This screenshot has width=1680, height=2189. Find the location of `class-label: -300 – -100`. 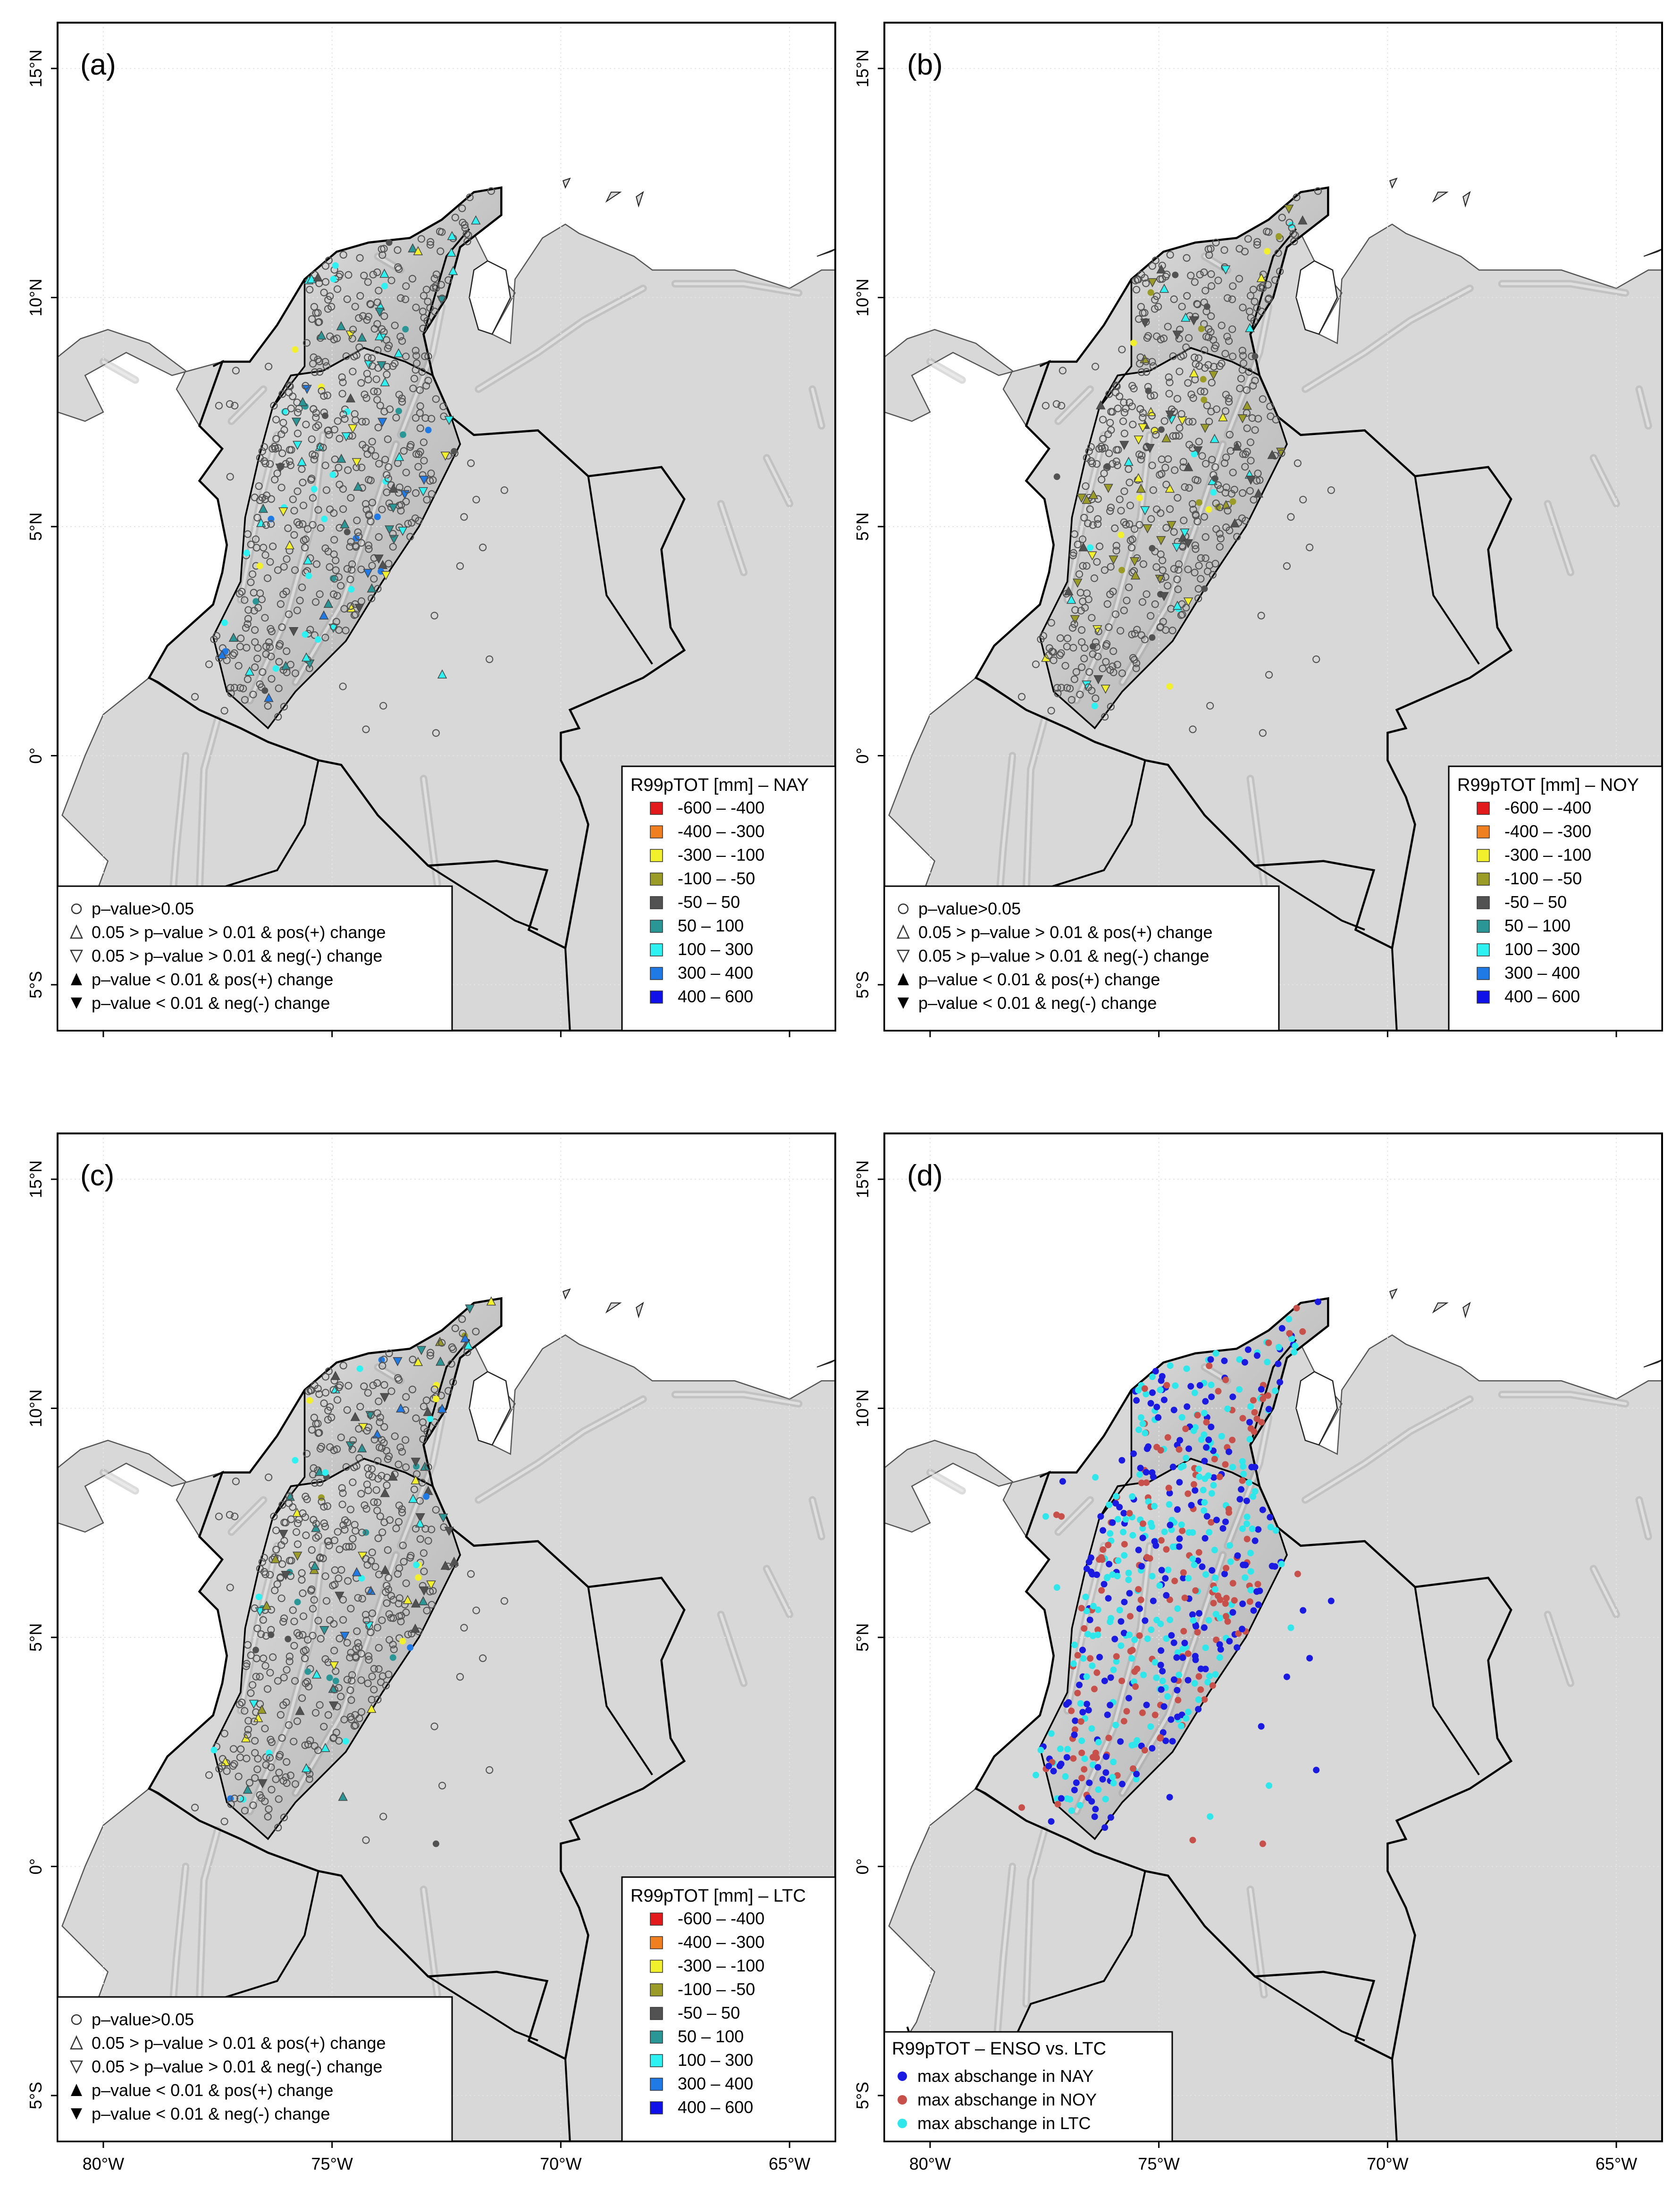

class-label: -300 – -100 is located at coordinates (721, 854).